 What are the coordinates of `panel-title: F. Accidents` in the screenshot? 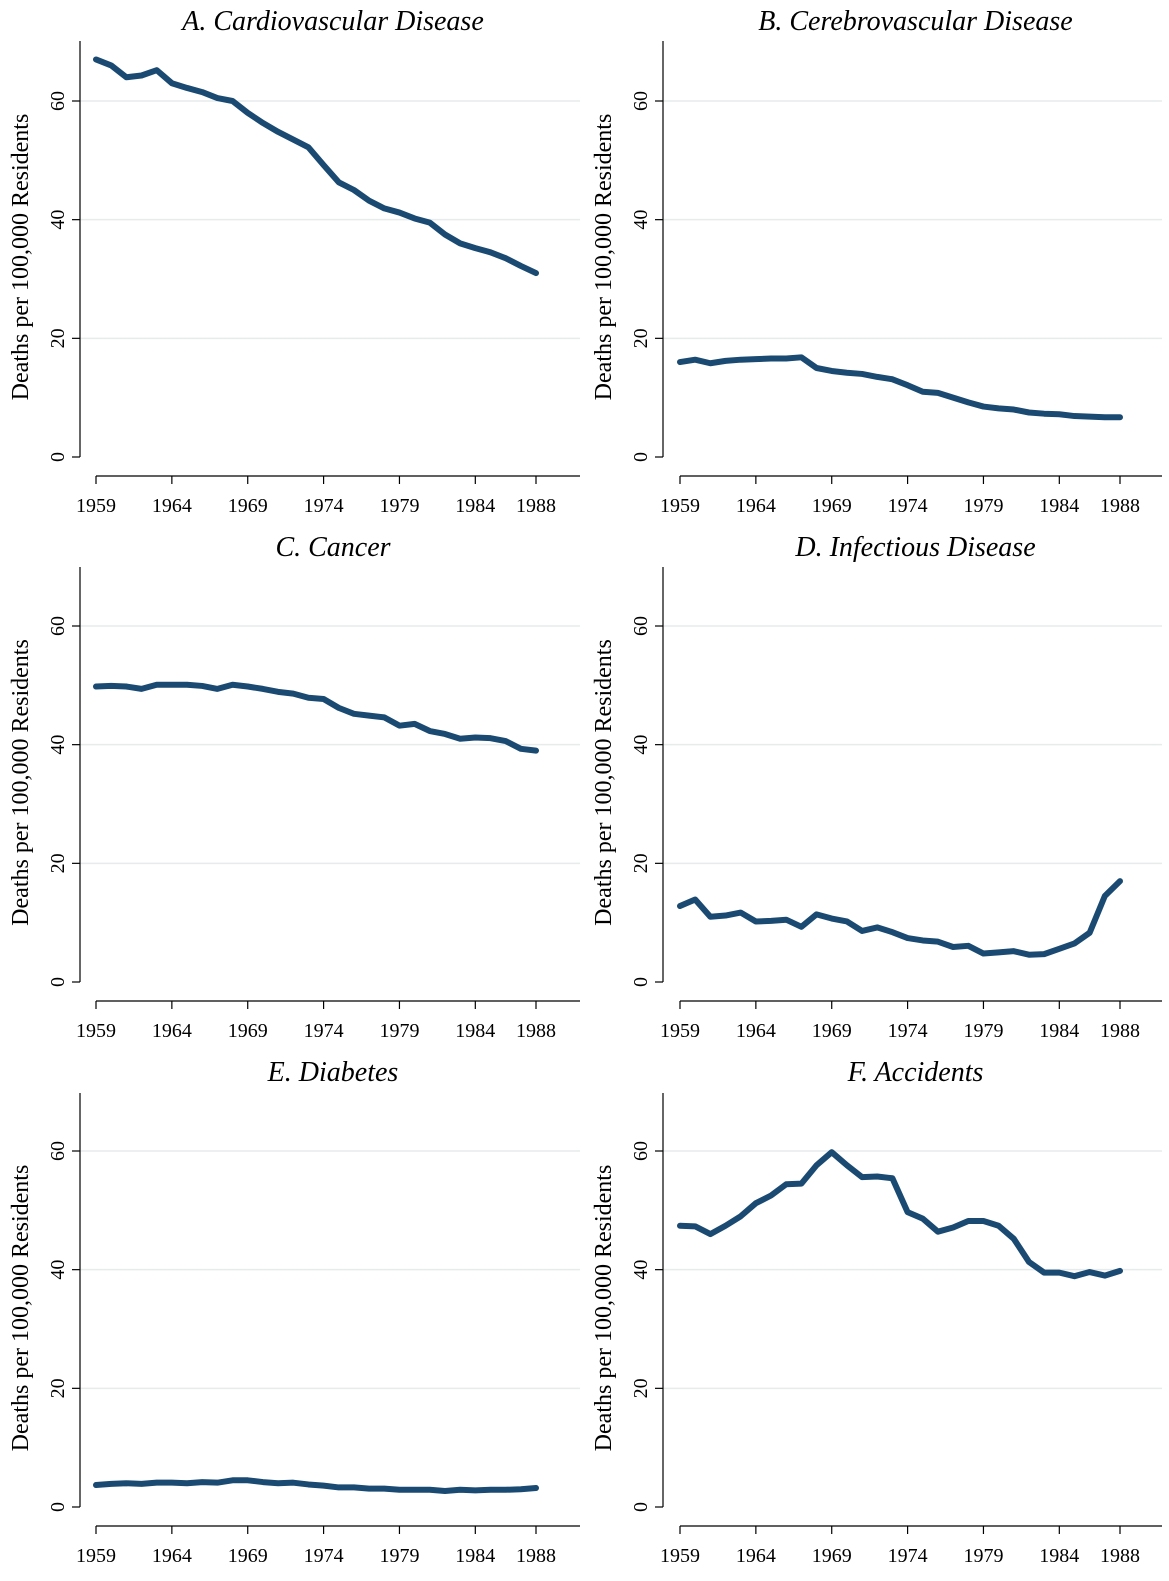 It's located at (915, 1072).